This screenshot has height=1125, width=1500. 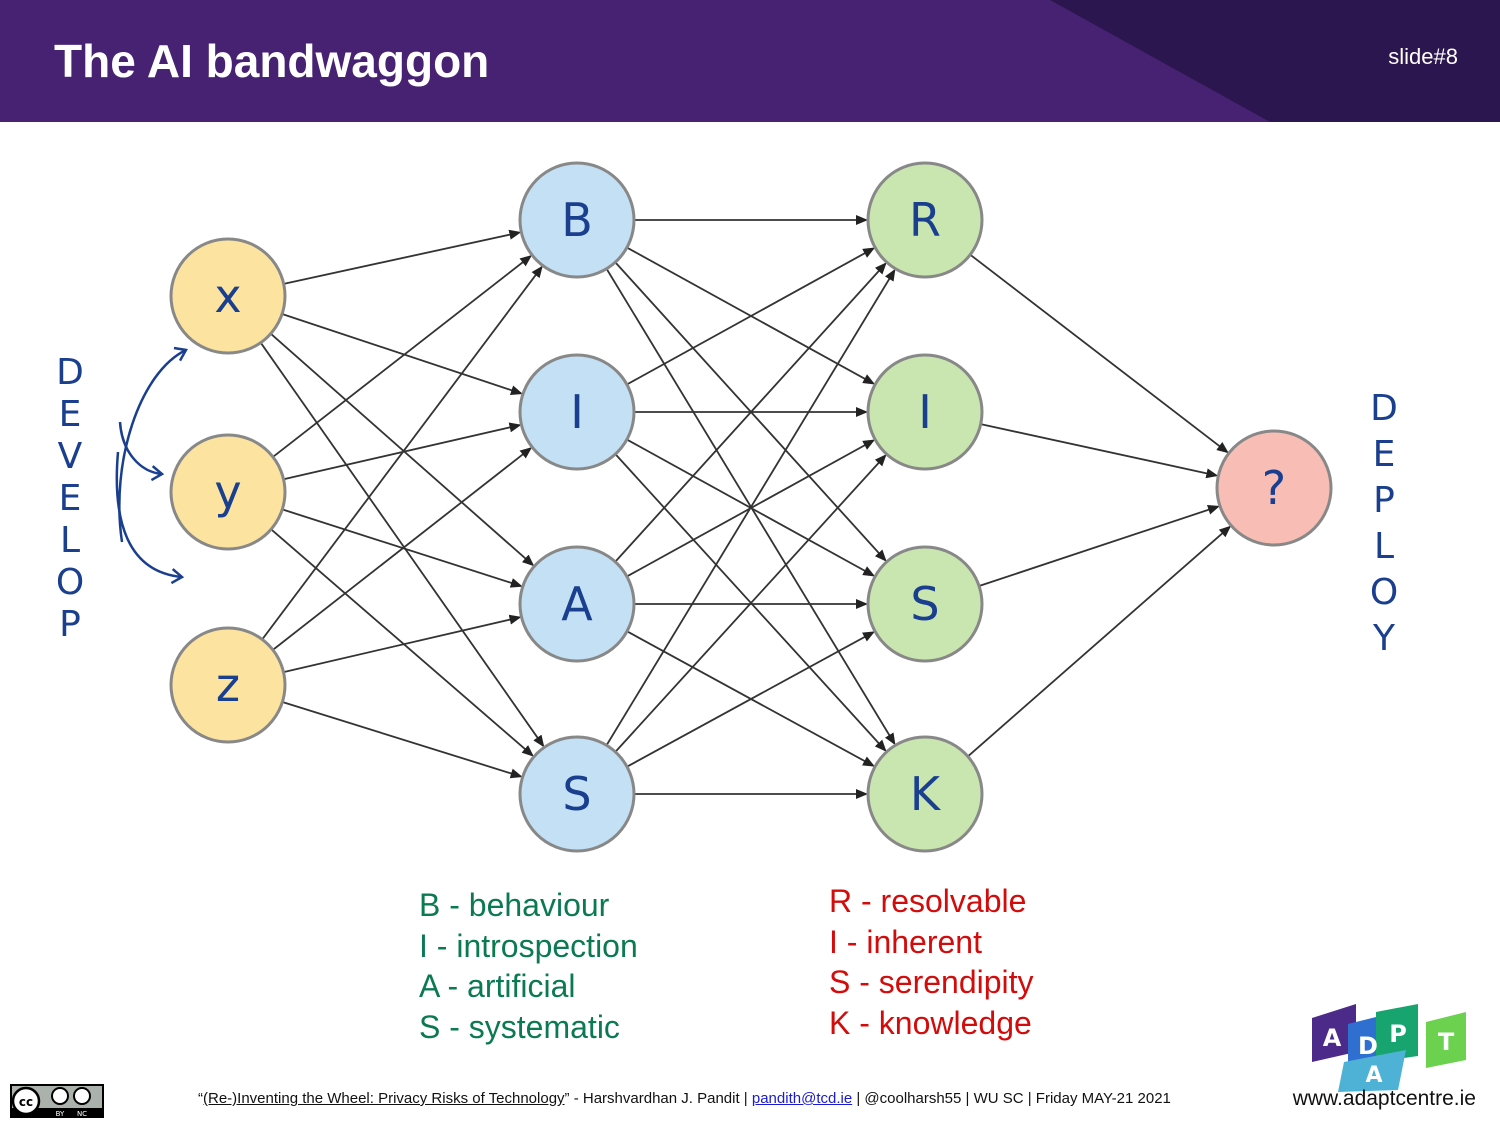 I want to click on legend-item: S - serendipity, so click(x=931, y=982).